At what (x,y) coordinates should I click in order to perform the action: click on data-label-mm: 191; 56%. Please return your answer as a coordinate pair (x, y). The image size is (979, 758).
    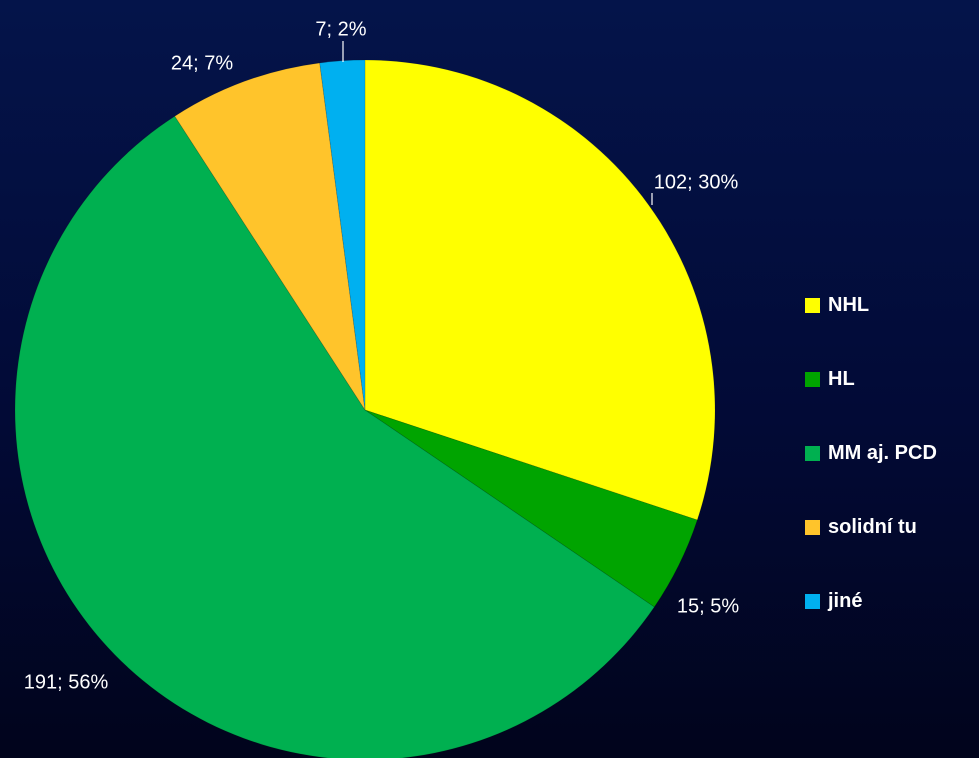
    Looking at the image, I should click on (66, 682).